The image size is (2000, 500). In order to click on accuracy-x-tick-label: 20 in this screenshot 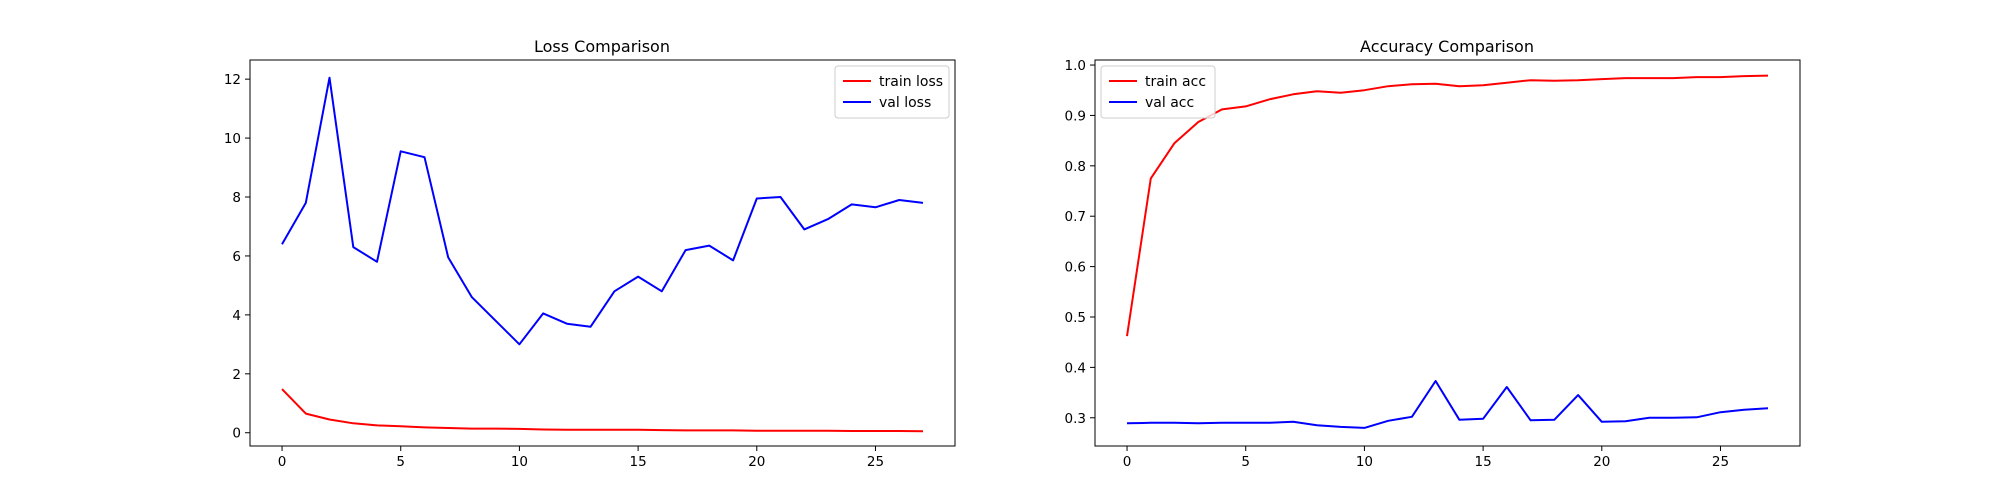, I will do `click(1601, 462)`.